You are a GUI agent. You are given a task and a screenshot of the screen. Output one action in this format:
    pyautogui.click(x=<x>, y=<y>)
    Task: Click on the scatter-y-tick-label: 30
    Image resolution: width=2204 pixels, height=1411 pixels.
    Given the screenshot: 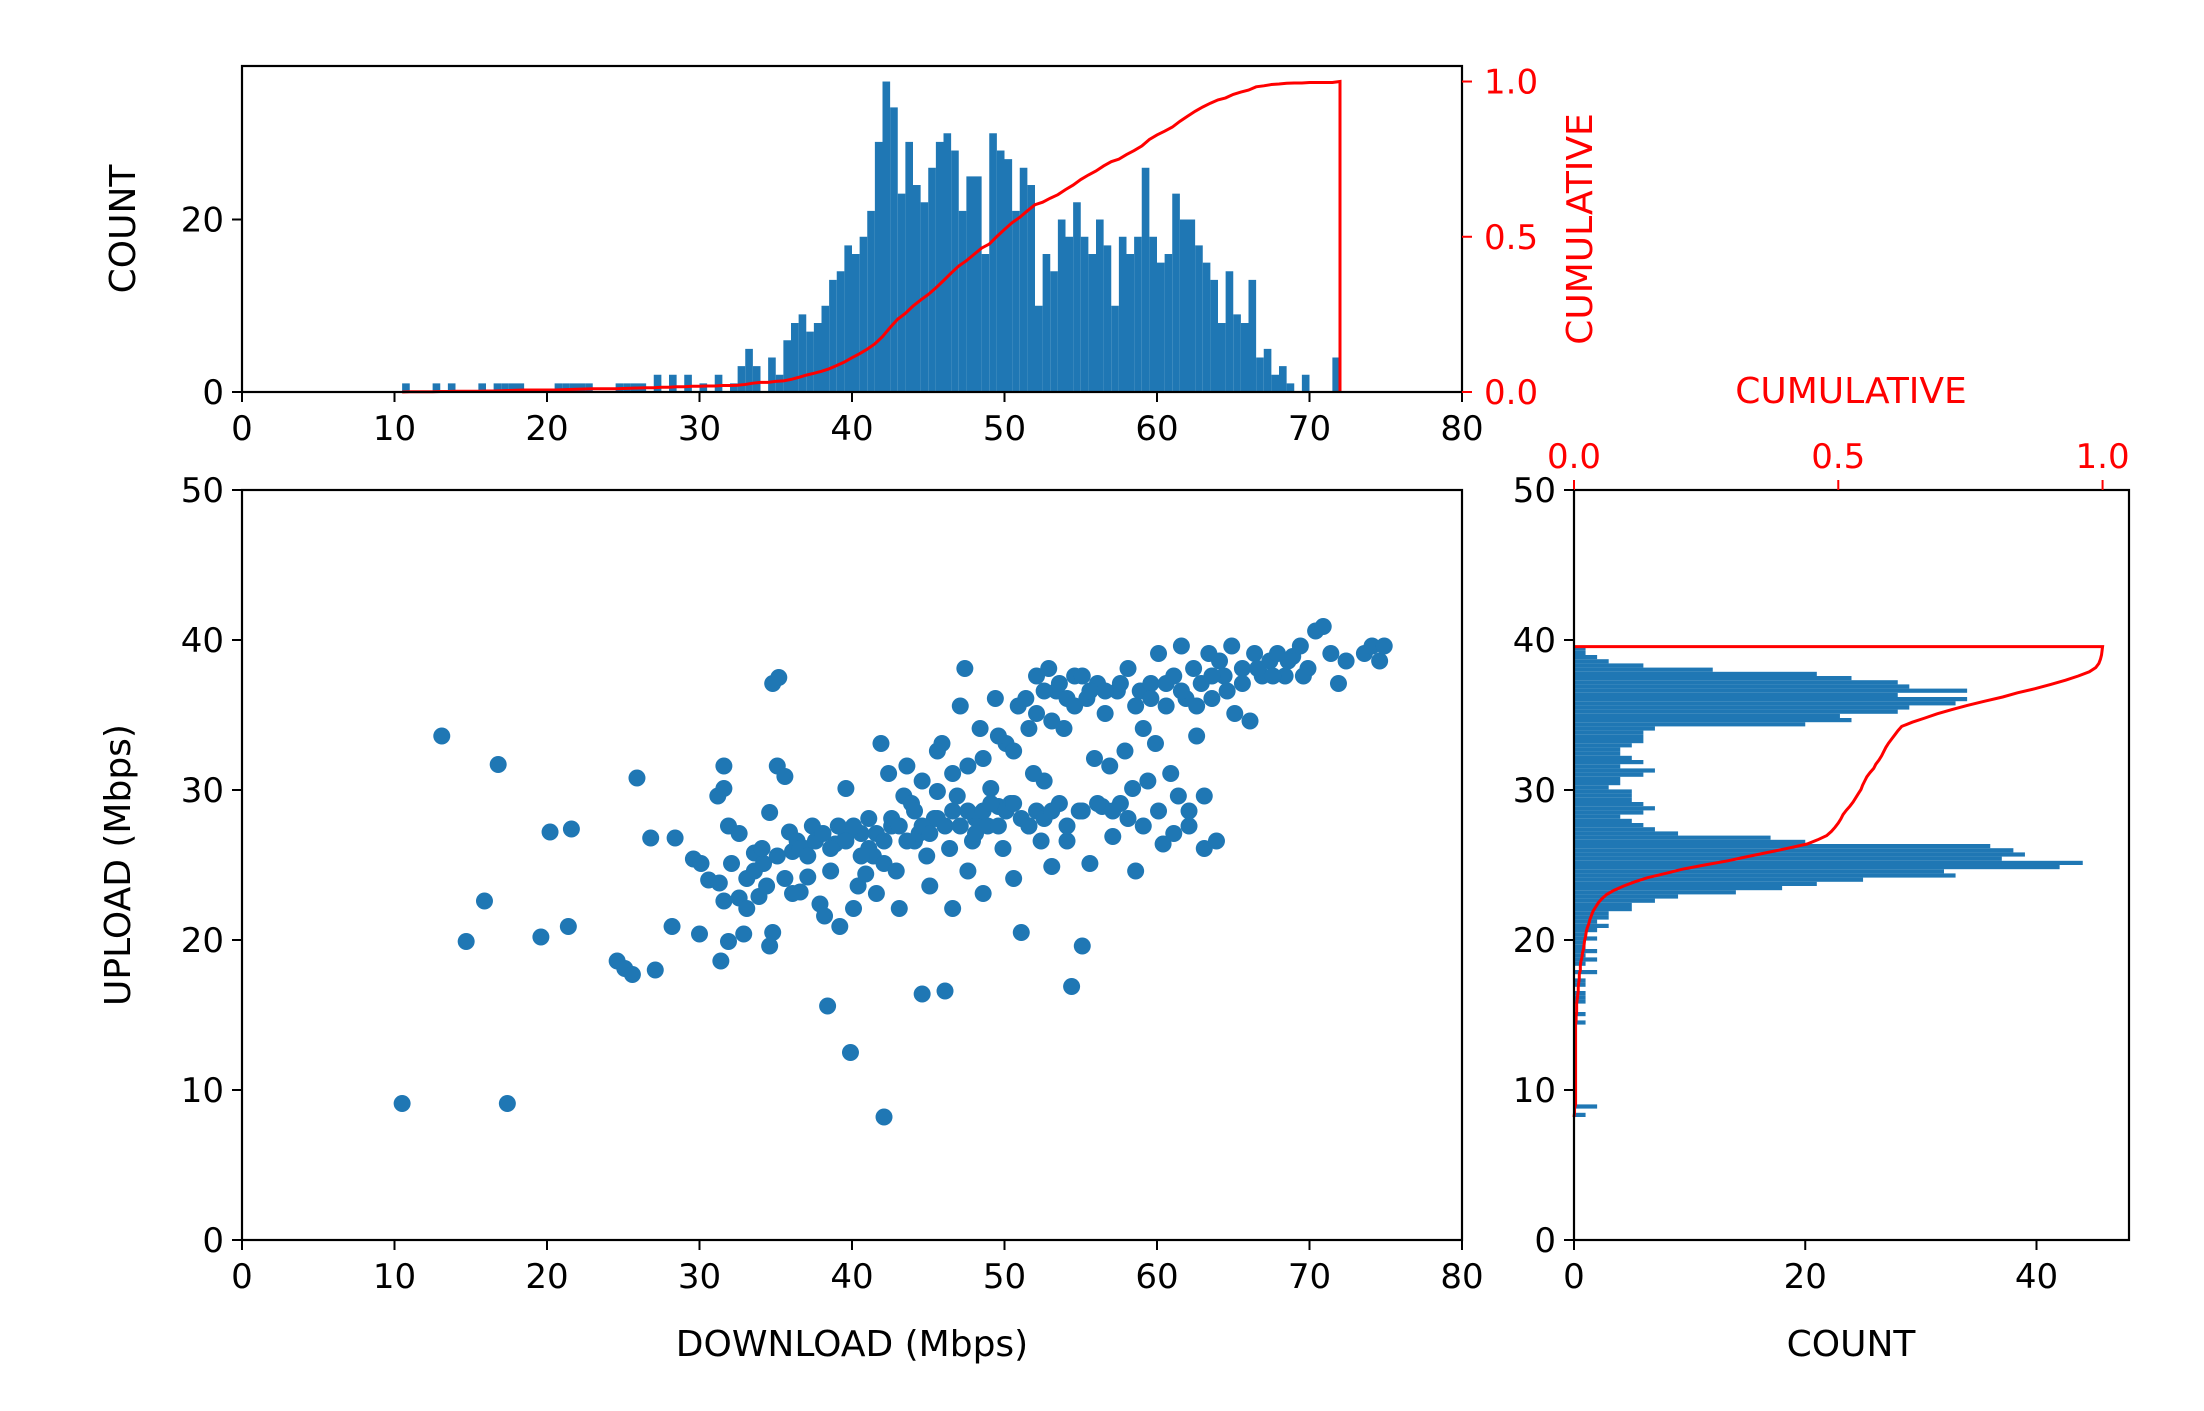 What is the action you would take?
    pyautogui.click(x=202, y=791)
    